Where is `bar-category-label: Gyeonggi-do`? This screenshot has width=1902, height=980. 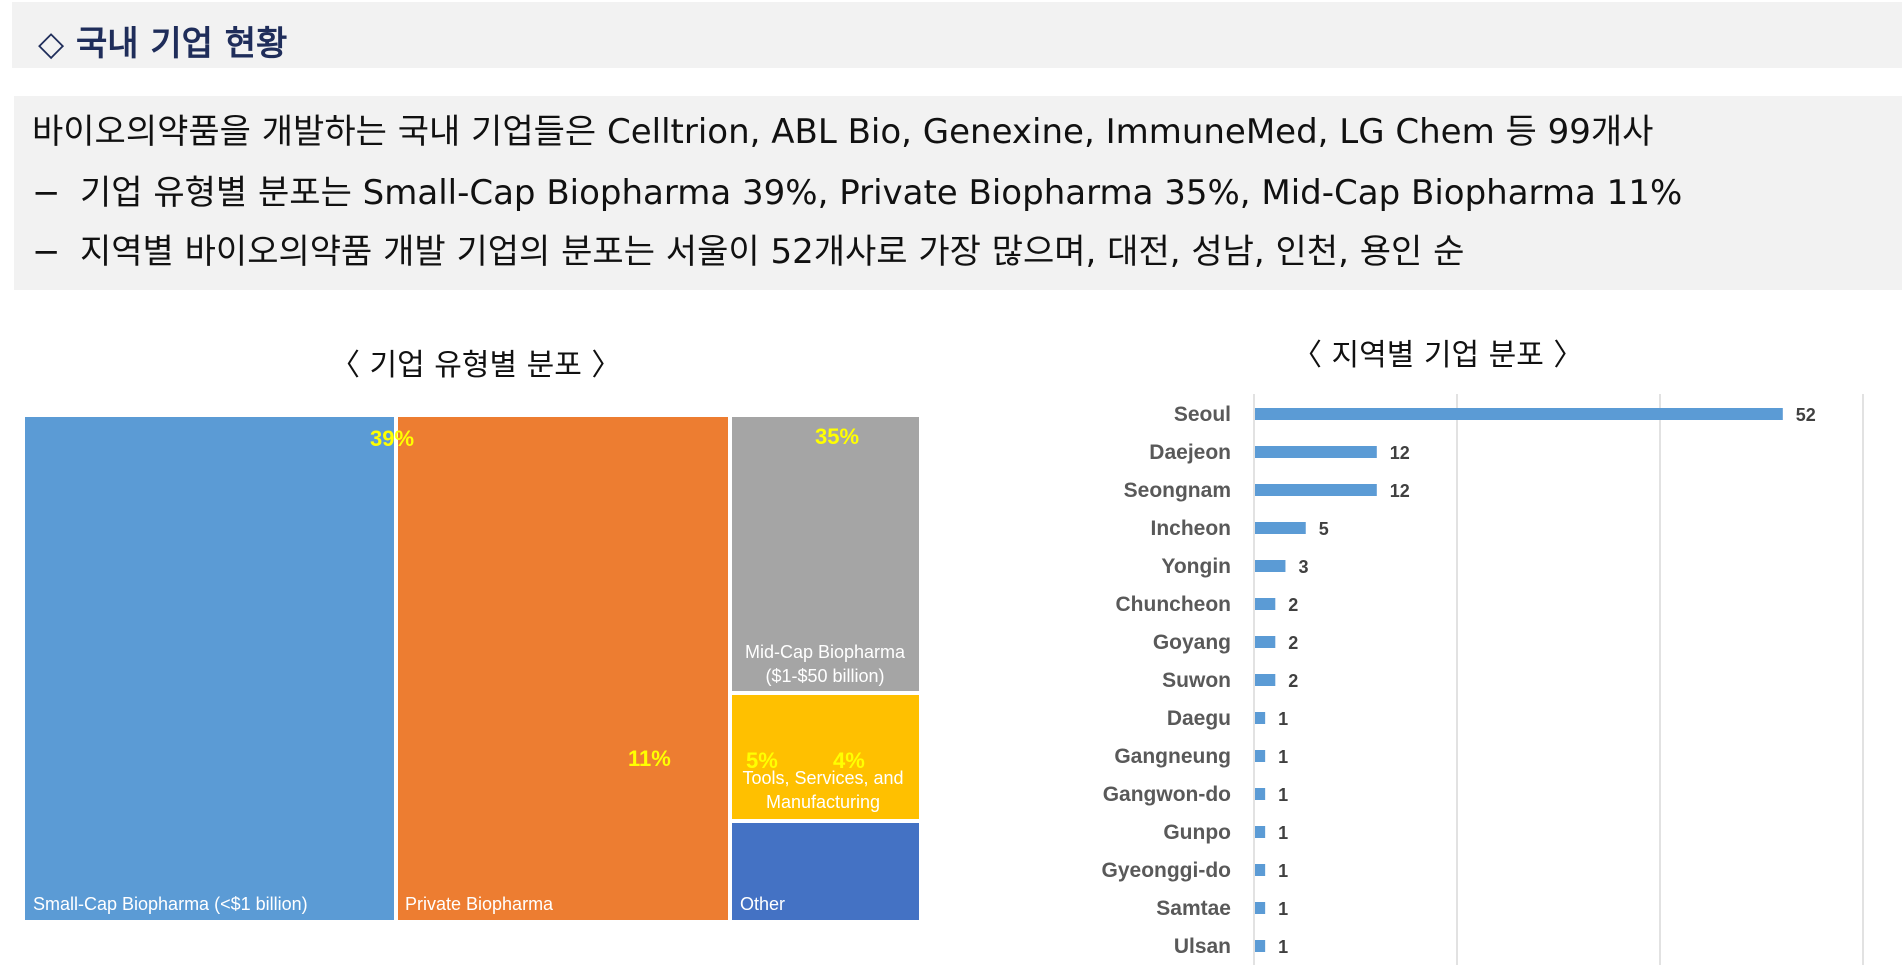 bar-category-label: Gyeonggi-do is located at coordinates (1167, 870).